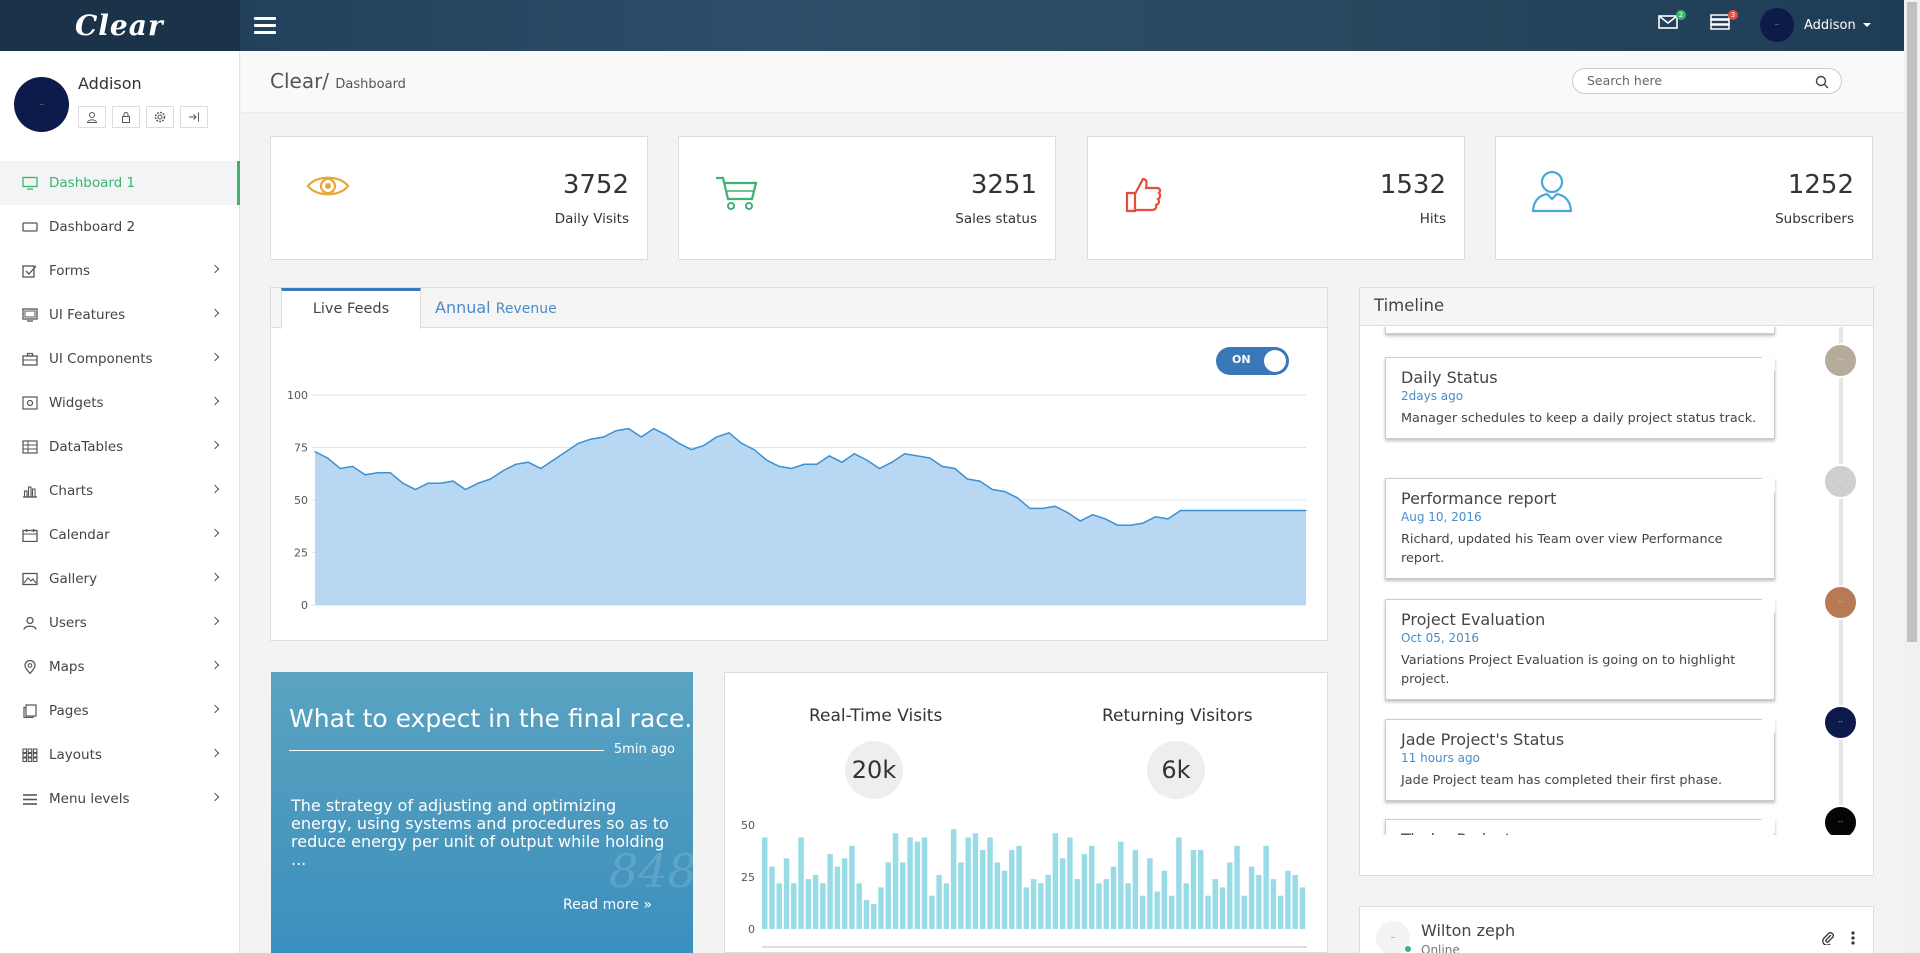  I want to click on stat-card-subscribers: 1252 Subscribers, so click(1684, 198).